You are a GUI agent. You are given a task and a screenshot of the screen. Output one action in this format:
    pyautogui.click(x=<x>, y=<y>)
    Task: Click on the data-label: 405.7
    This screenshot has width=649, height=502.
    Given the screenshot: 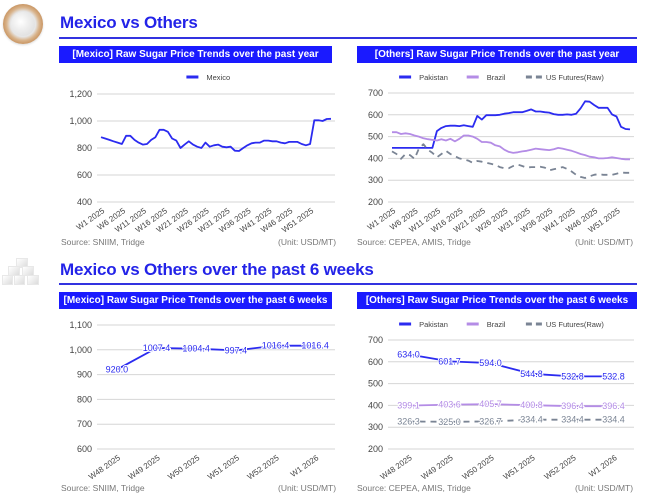 What is the action you would take?
    pyautogui.click(x=490, y=404)
    